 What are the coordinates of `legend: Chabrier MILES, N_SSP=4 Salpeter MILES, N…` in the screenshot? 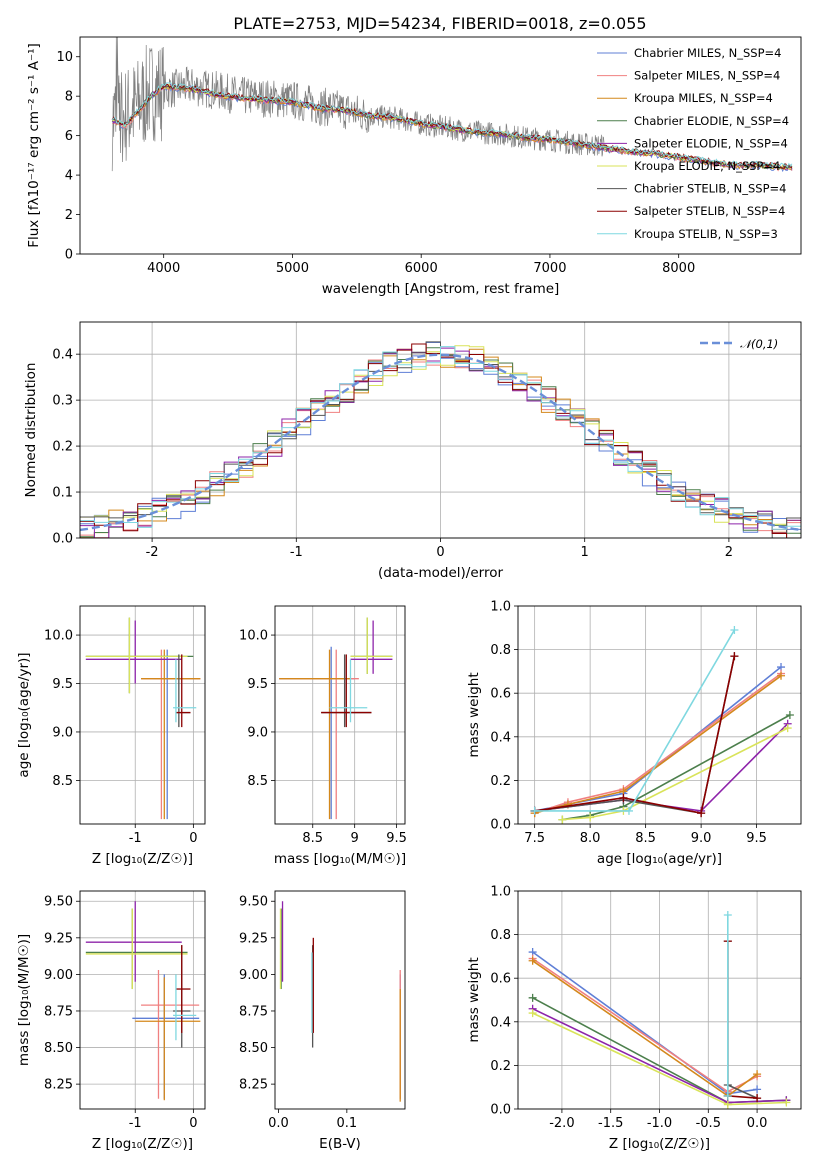 It's located at (693, 143).